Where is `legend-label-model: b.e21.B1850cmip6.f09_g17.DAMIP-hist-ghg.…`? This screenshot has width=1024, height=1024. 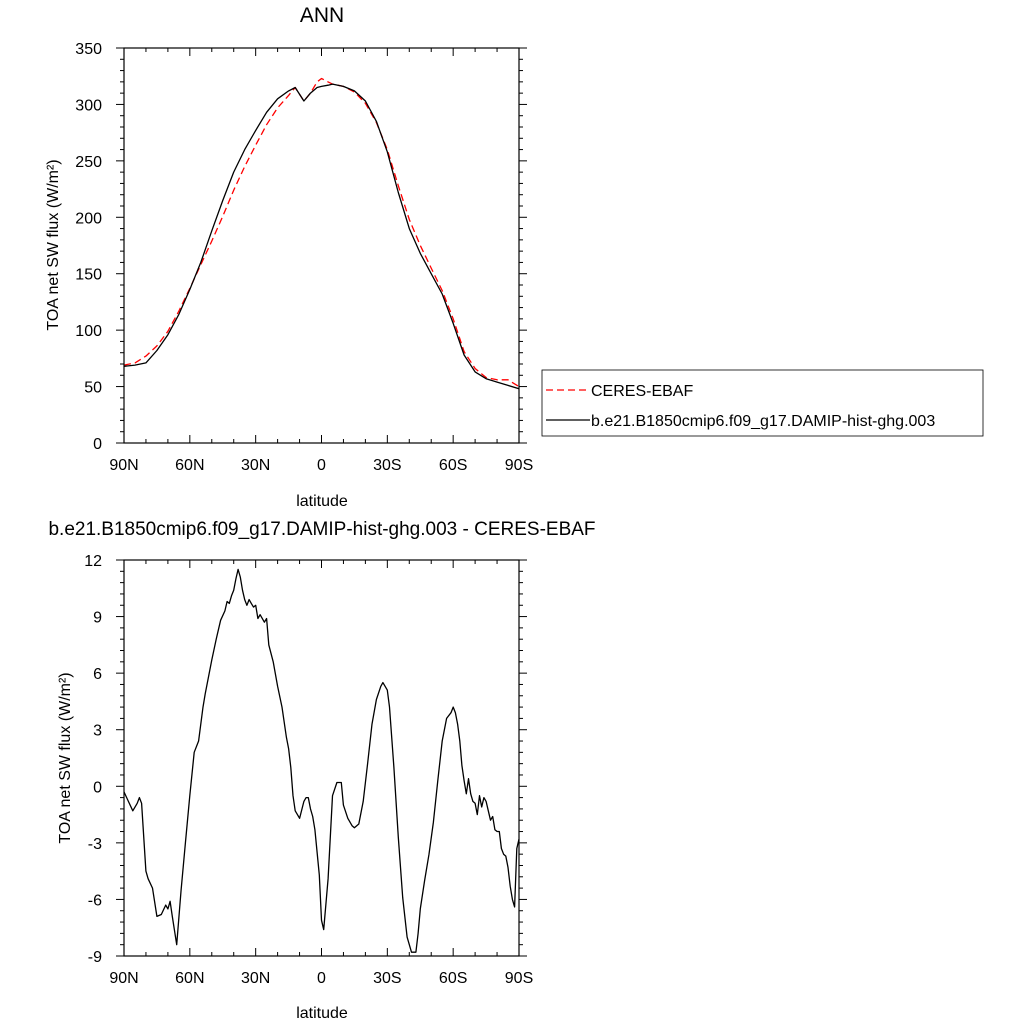 legend-label-model: b.e21.B1850cmip6.f09_g17.DAMIP-hist-ghg.… is located at coordinates (763, 421).